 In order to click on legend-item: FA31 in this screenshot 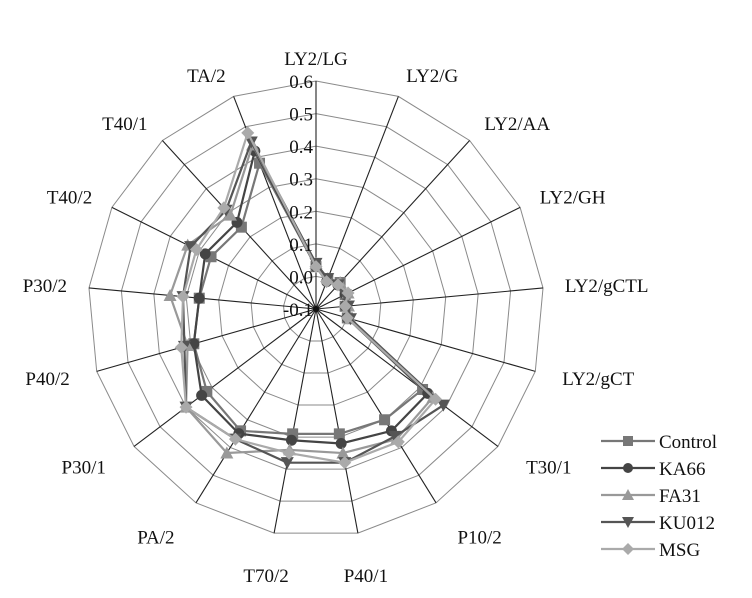, I will do `click(651, 496)`.